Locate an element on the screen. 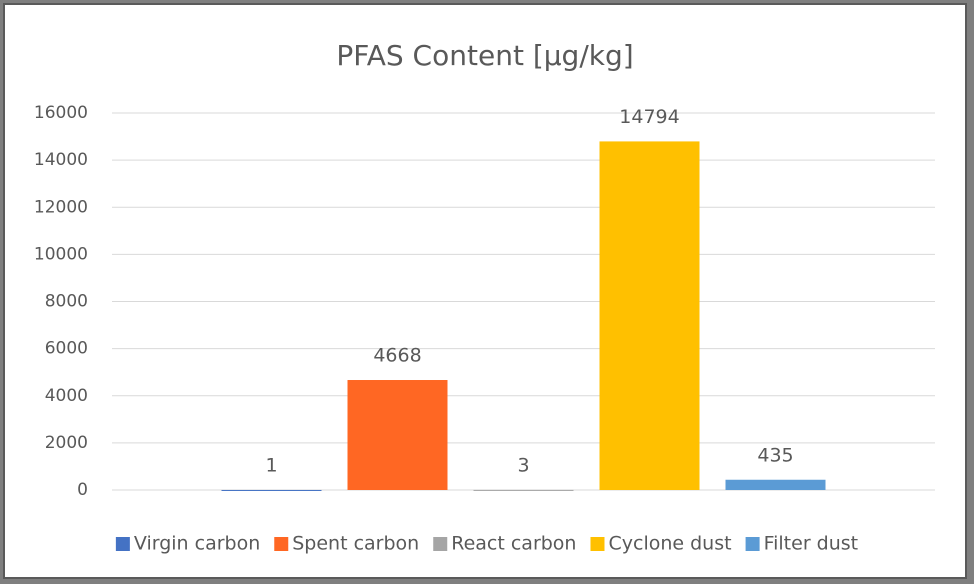  y-tick-label: 4000 is located at coordinates (66, 396).